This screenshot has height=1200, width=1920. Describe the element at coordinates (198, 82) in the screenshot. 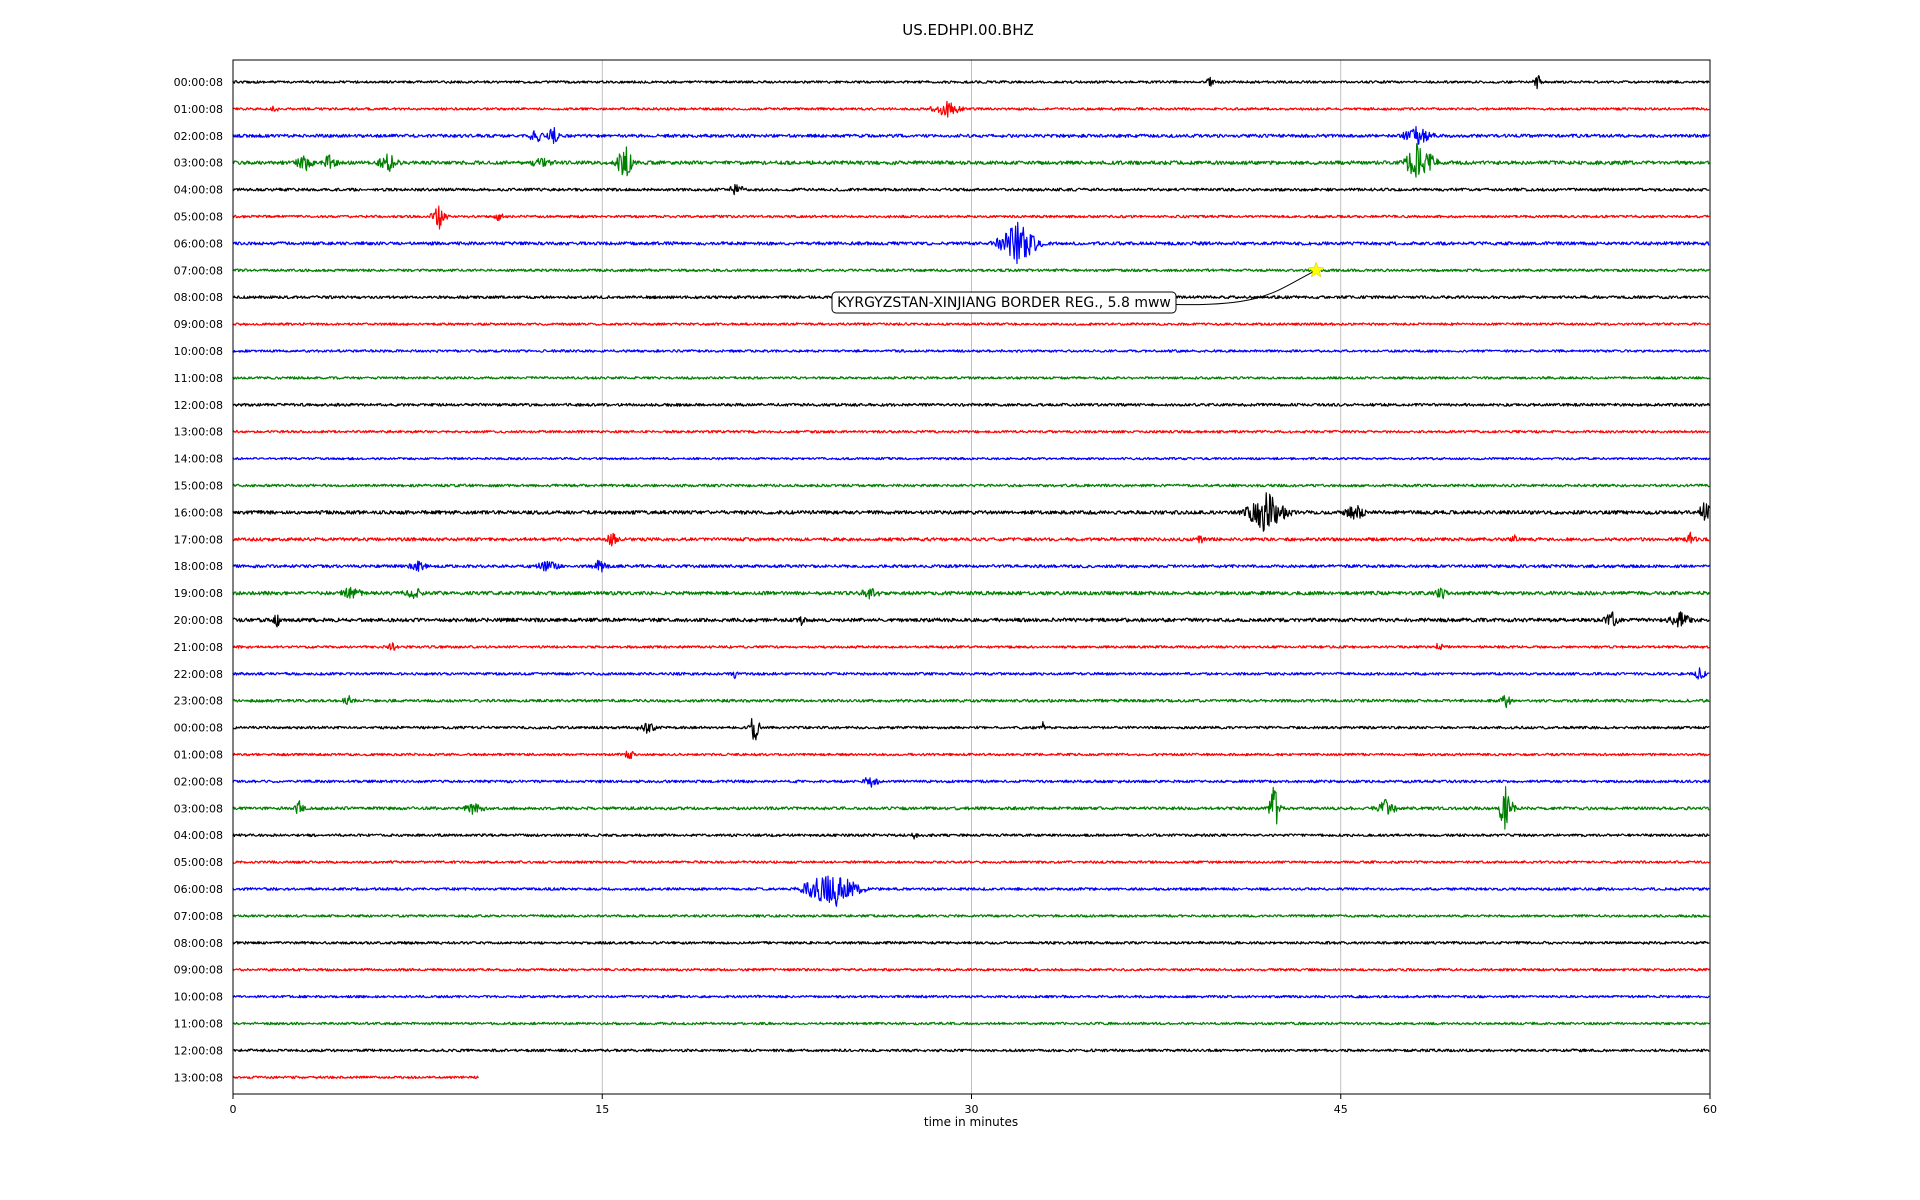

I see `row-label-0: 00:00:08` at that location.